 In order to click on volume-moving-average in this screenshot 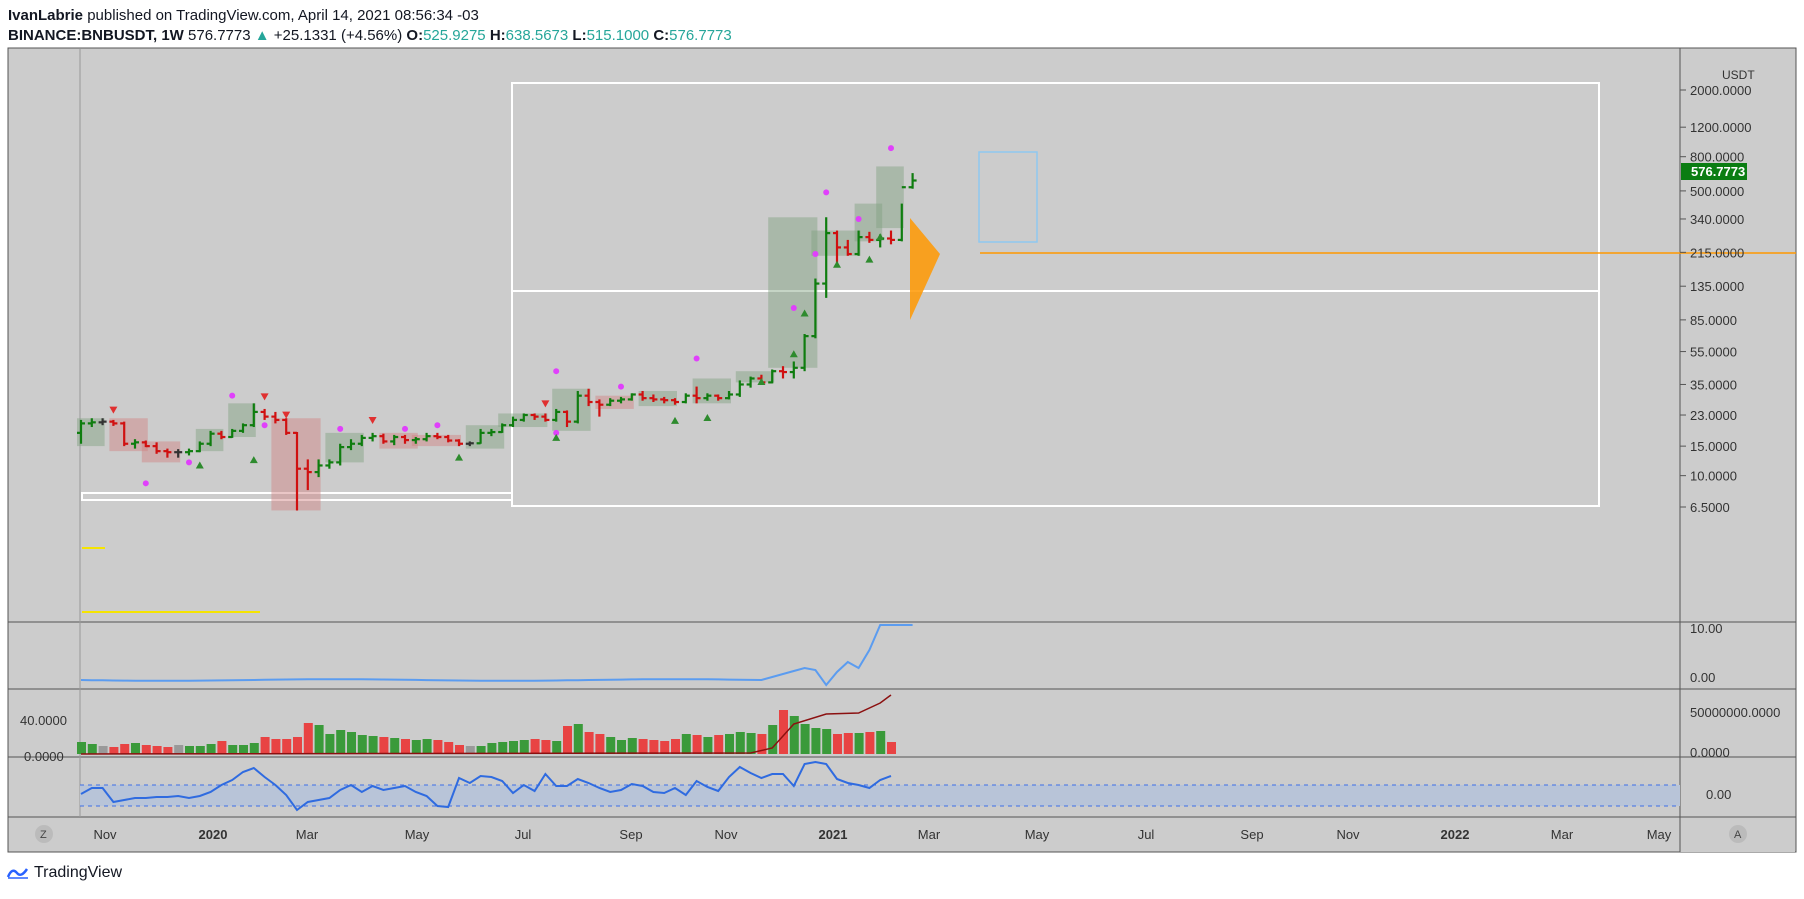, I will do `click(486, 724)`.